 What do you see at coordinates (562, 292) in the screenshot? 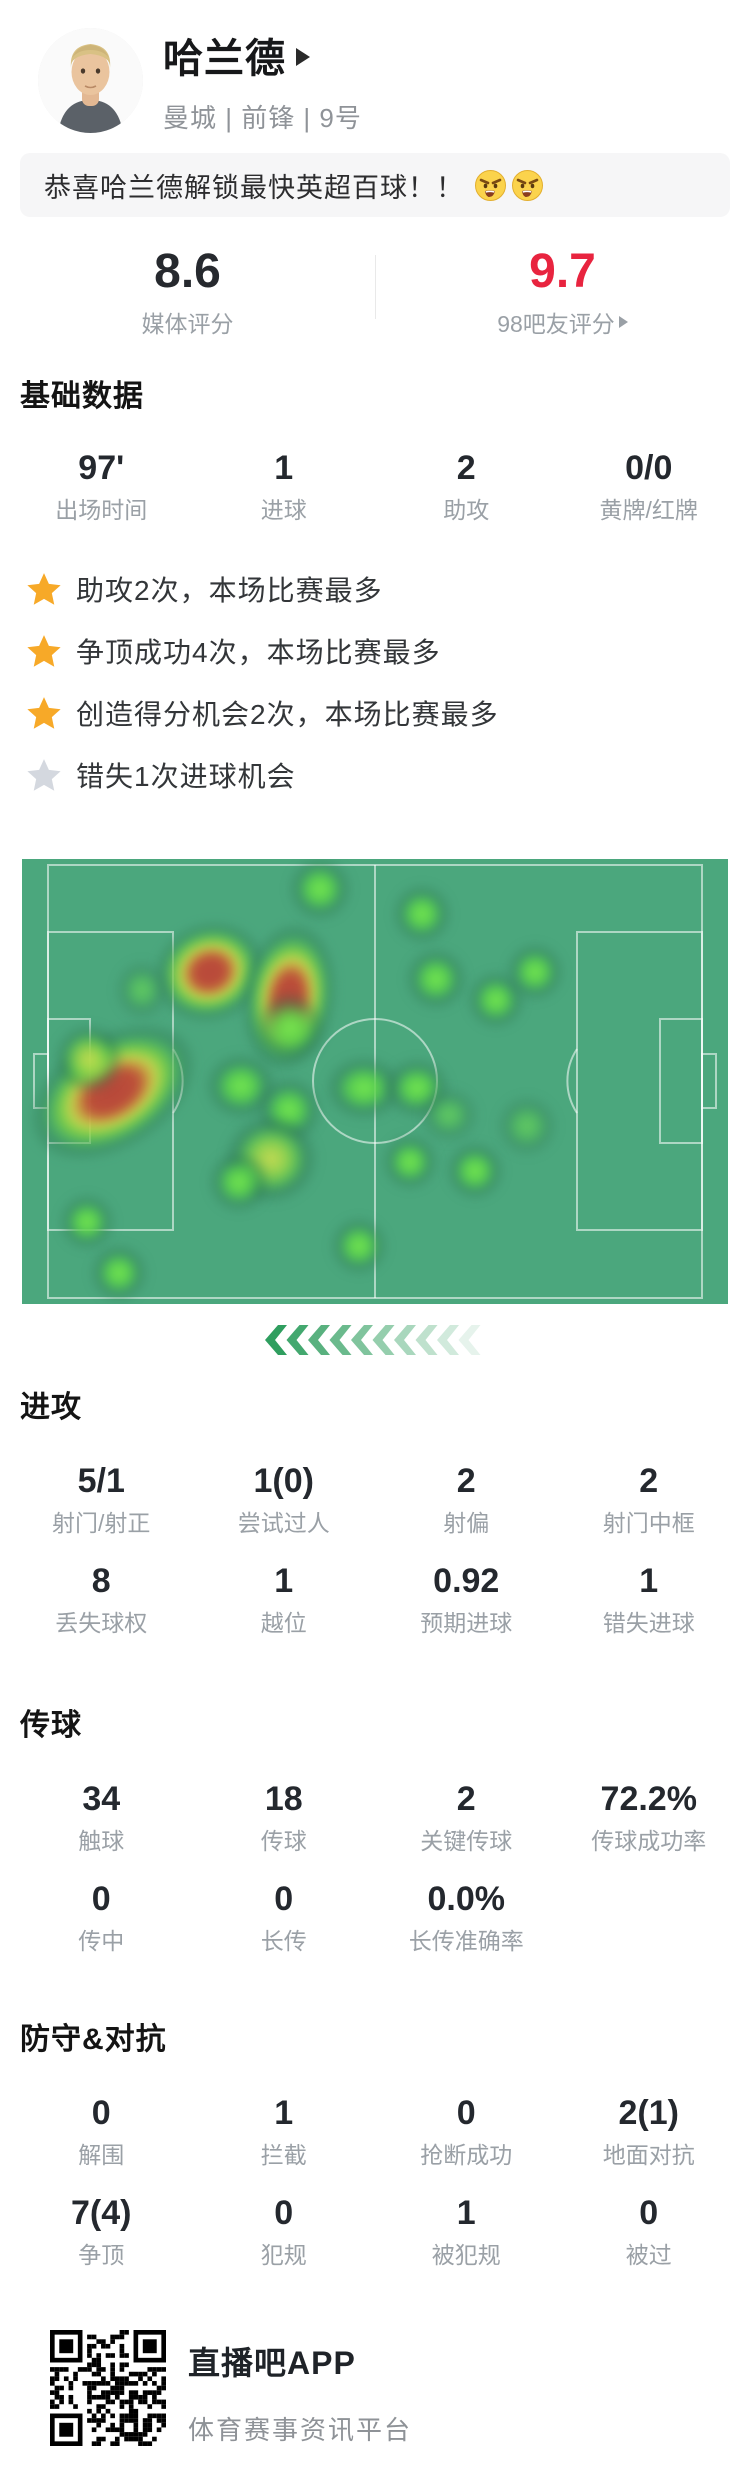
I see `fans-rating: 9.7 98吧友评分` at bounding box center [562, 292].